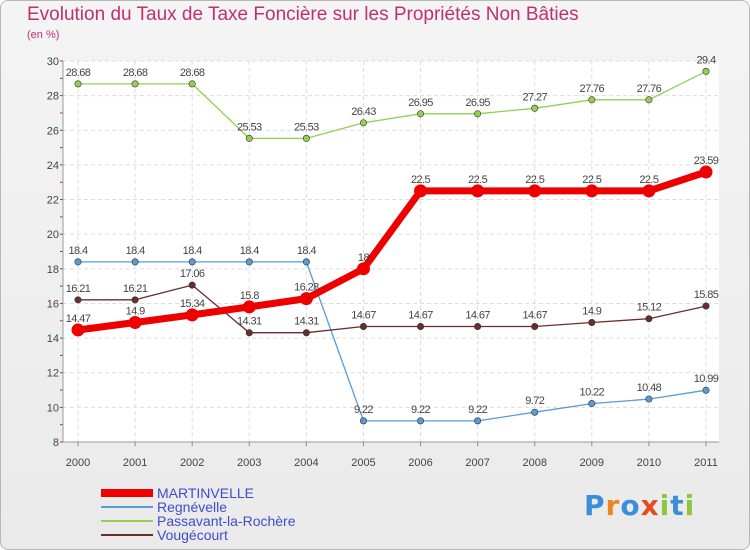 The height and width of the screenshot is (550, 750). I want to click on legend-swatch-regnevelle, so click(127, 507).